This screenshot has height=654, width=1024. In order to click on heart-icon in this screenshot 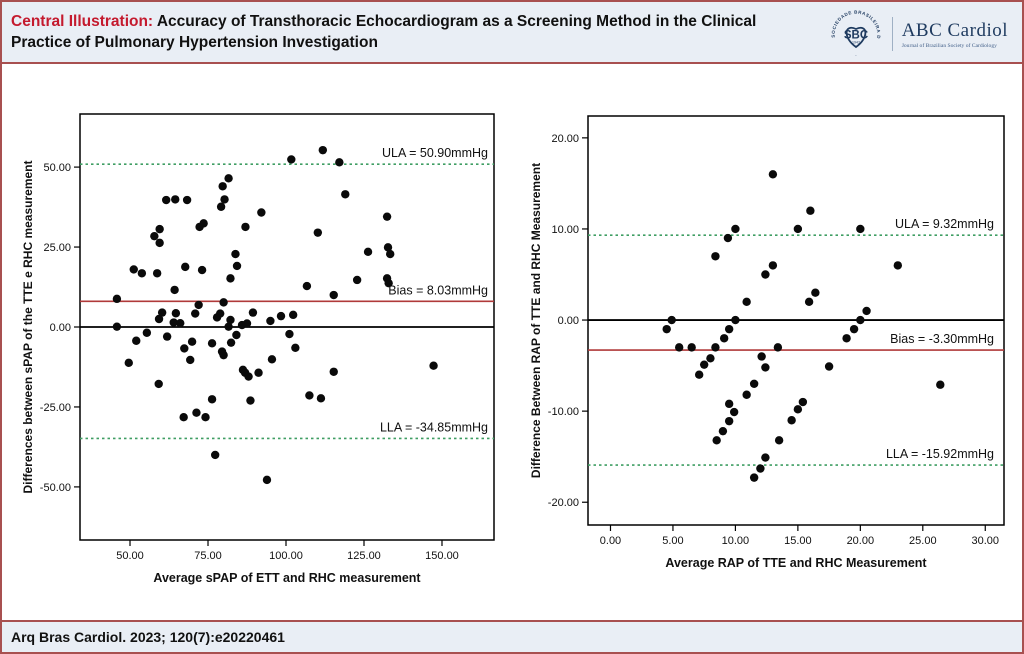, I will do `click(855, 37)`.